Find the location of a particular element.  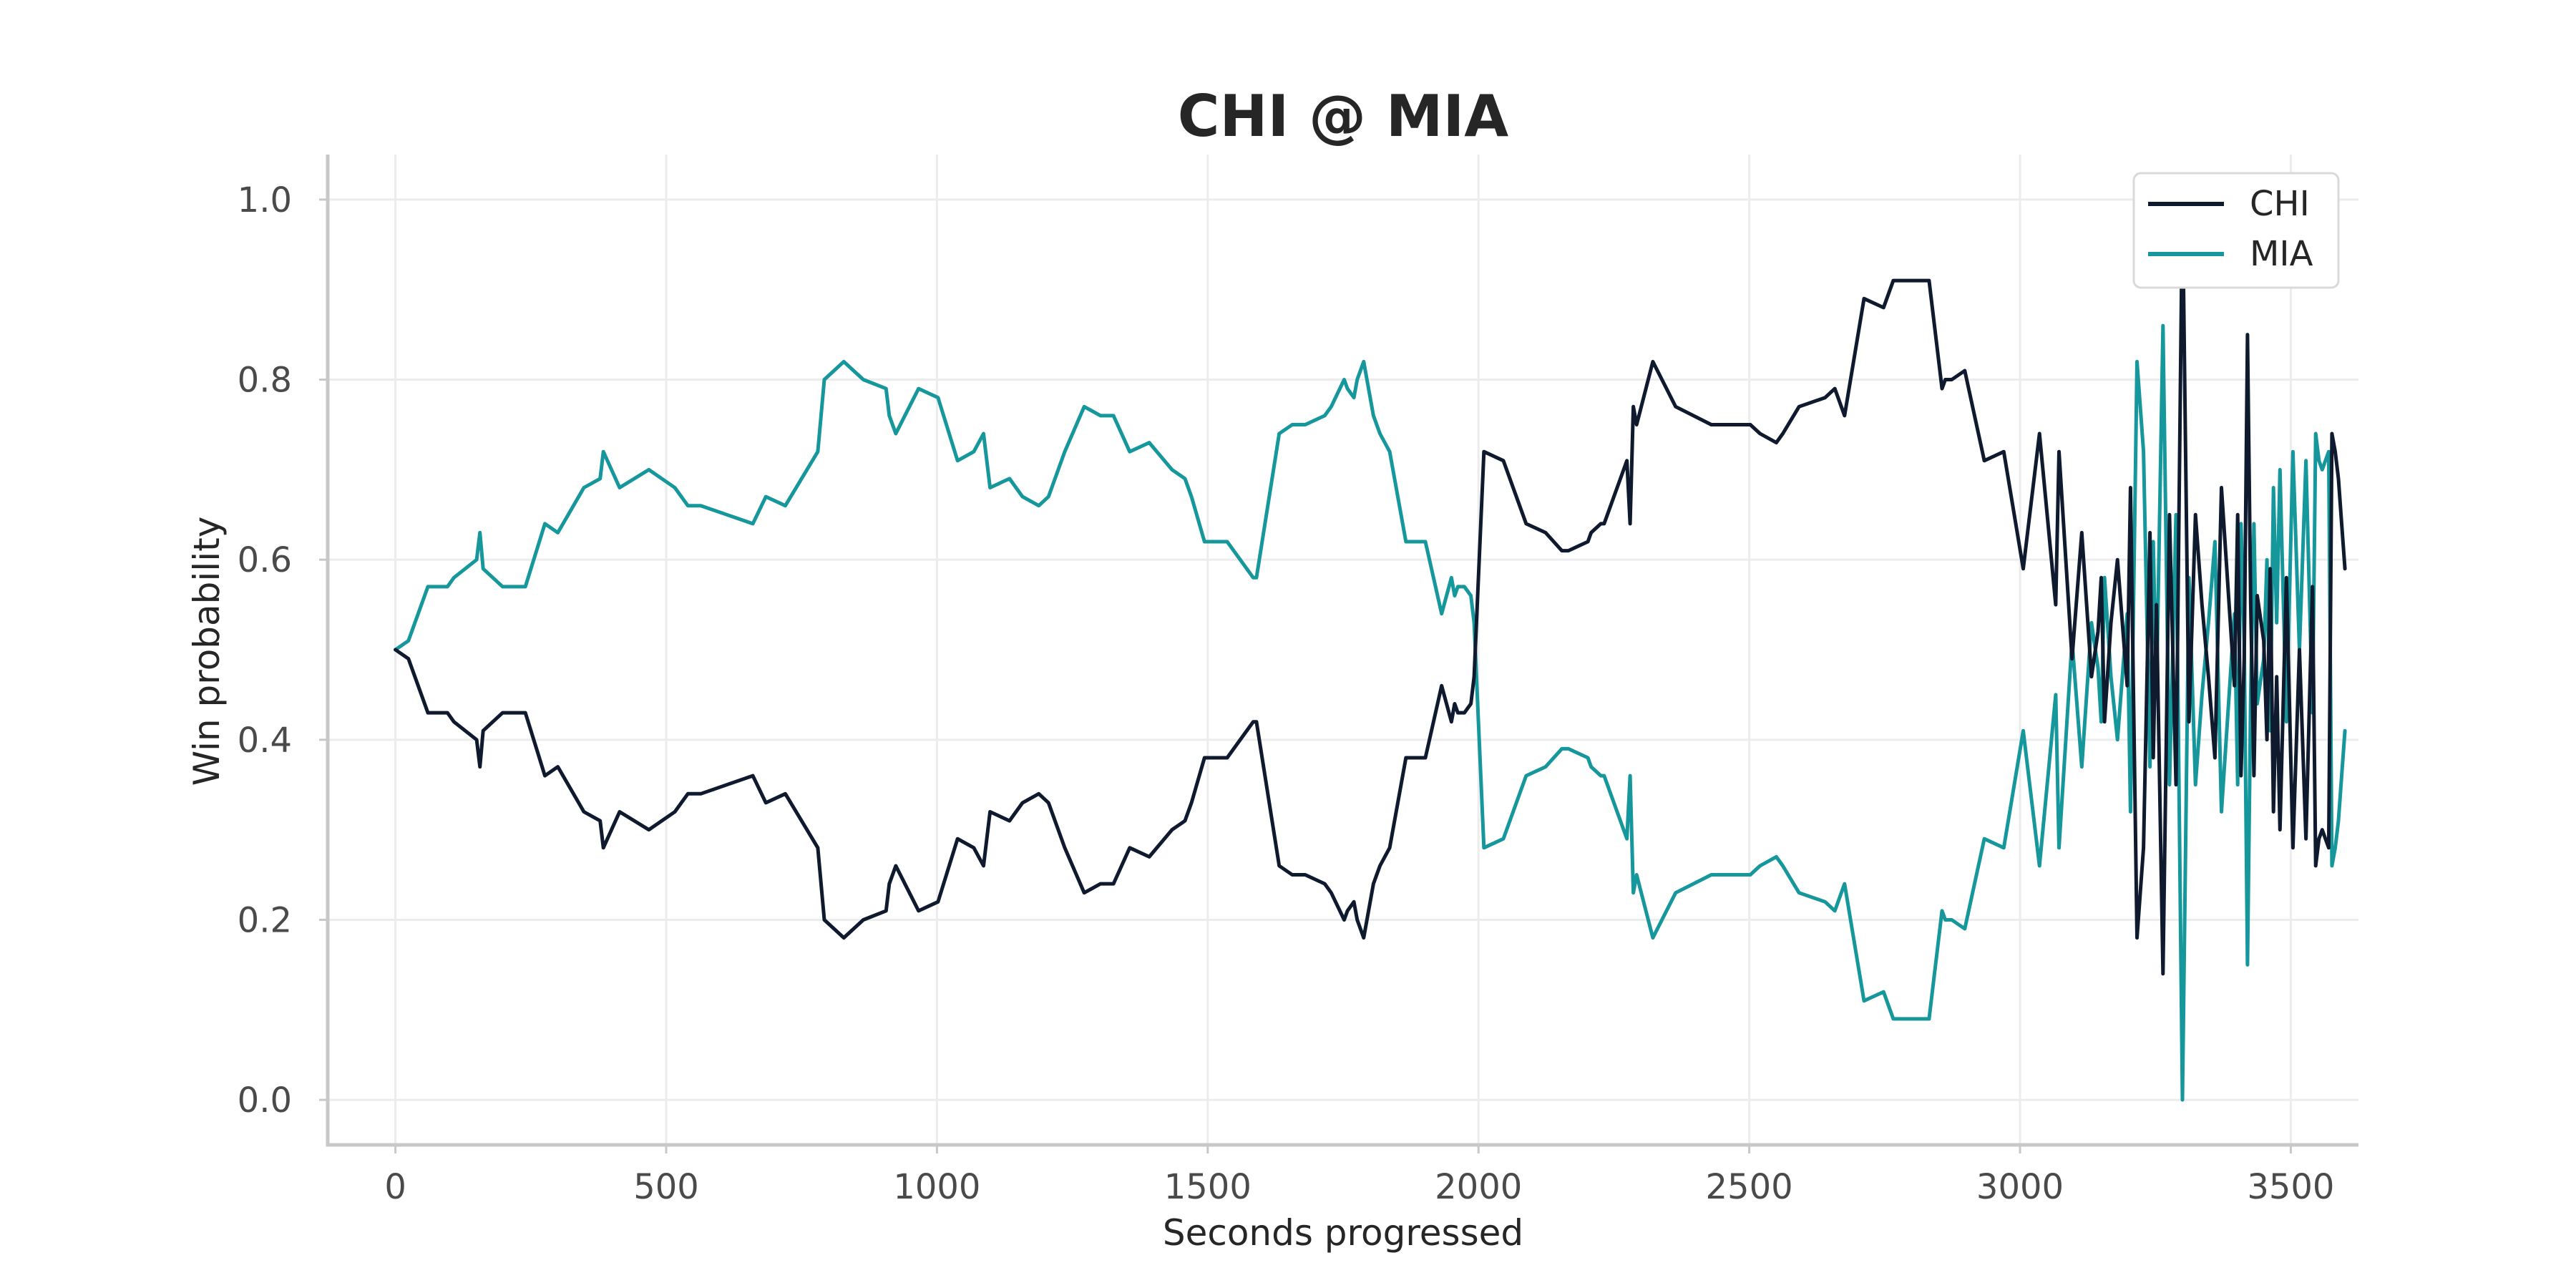

y-tick-label: 0.4 is located at coordinates (265, 741).